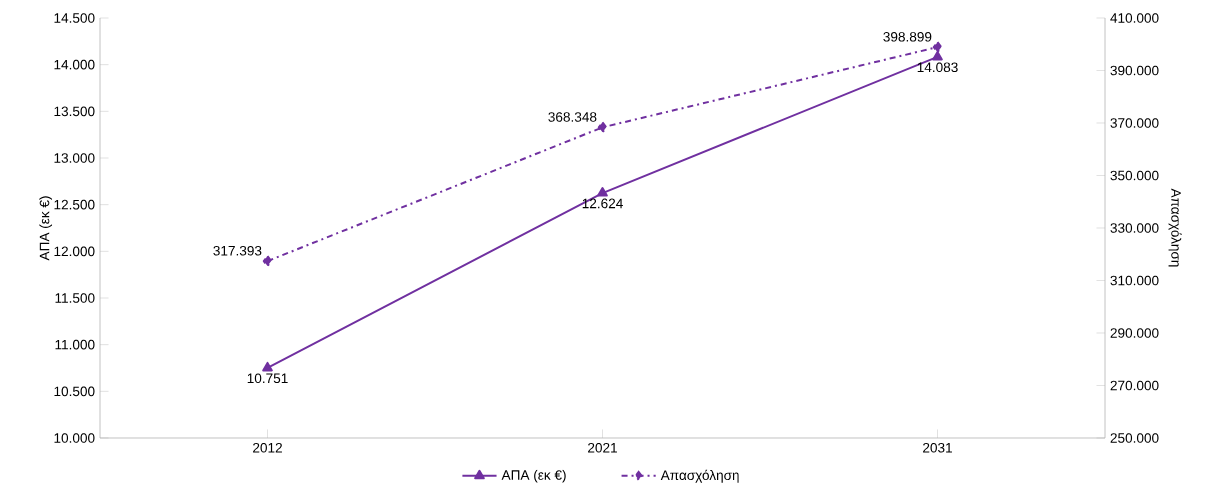  I want to click on y-axis-title: ΑΠΑ (εκ €), so click(46, 228).